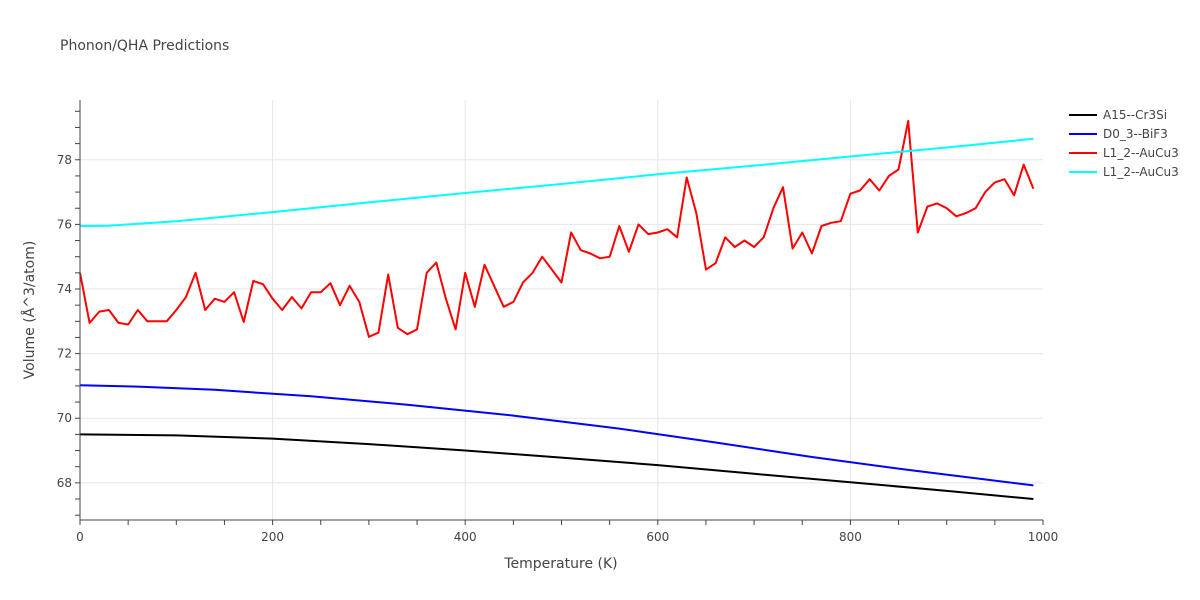  I want to click on x-tick-label: 0, so click(80, 537).